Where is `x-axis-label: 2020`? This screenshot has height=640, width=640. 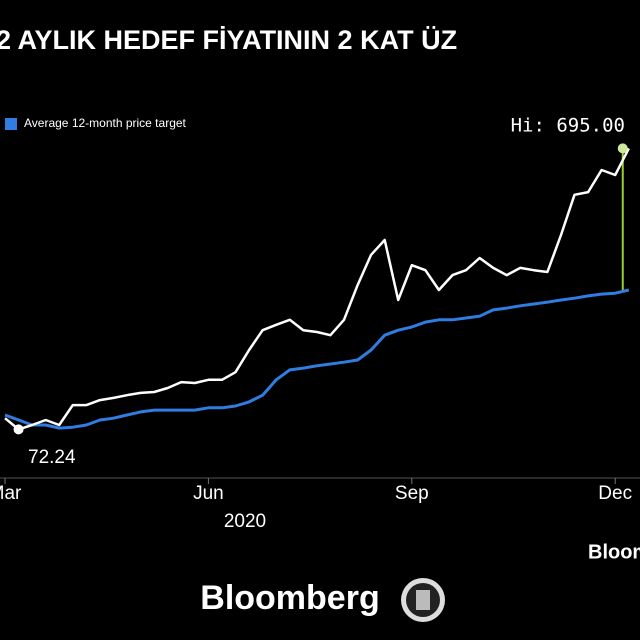 x-axis-label: 2020 is located at coordinates (245, 521).